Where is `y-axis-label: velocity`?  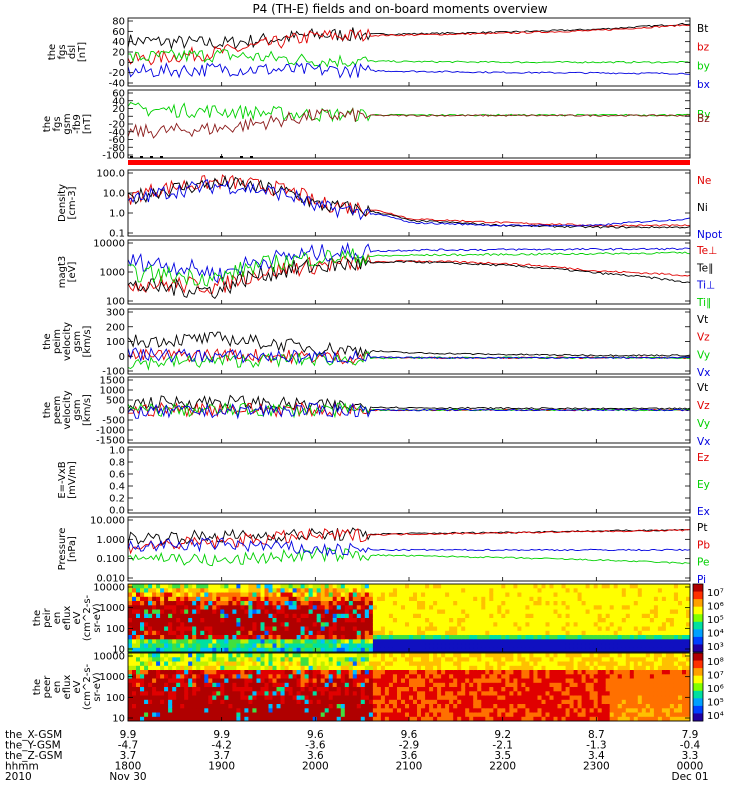
y-axis-label: velocity is located at coordinates (67, 341).